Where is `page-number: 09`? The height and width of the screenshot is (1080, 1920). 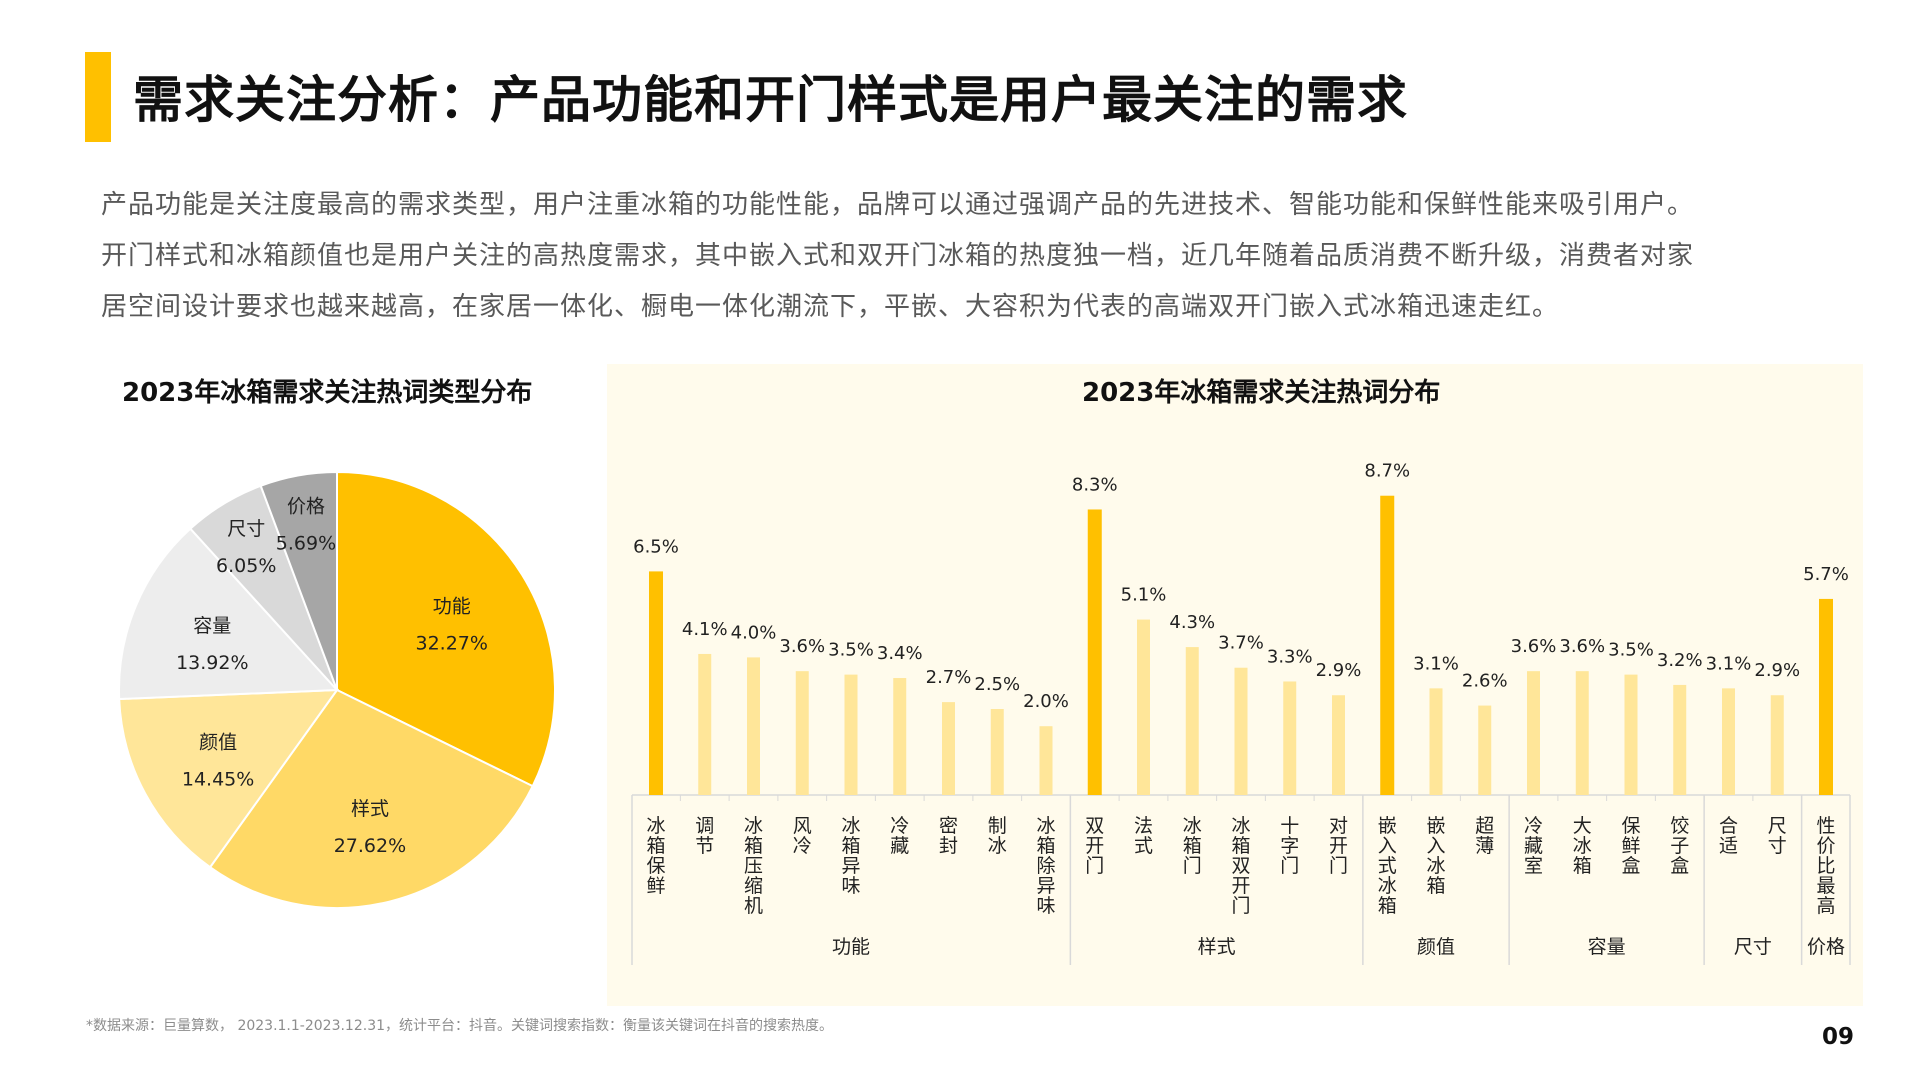 page-number: 09 is located at coordinates (1838, 1037).